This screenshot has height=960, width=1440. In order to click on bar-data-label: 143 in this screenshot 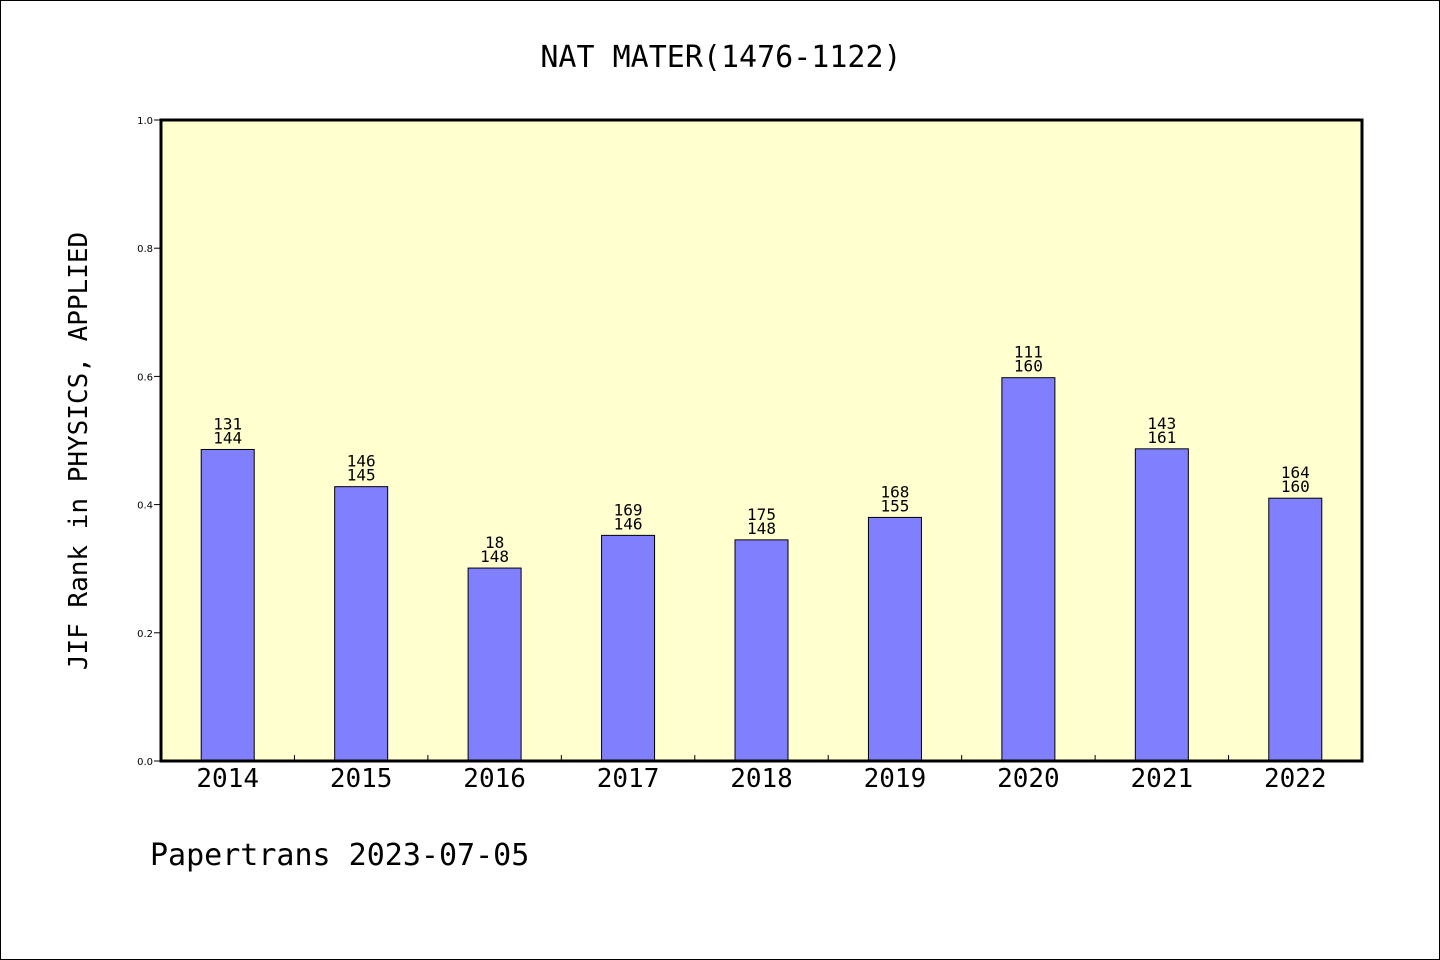, I will do `click(1161, 423)`.